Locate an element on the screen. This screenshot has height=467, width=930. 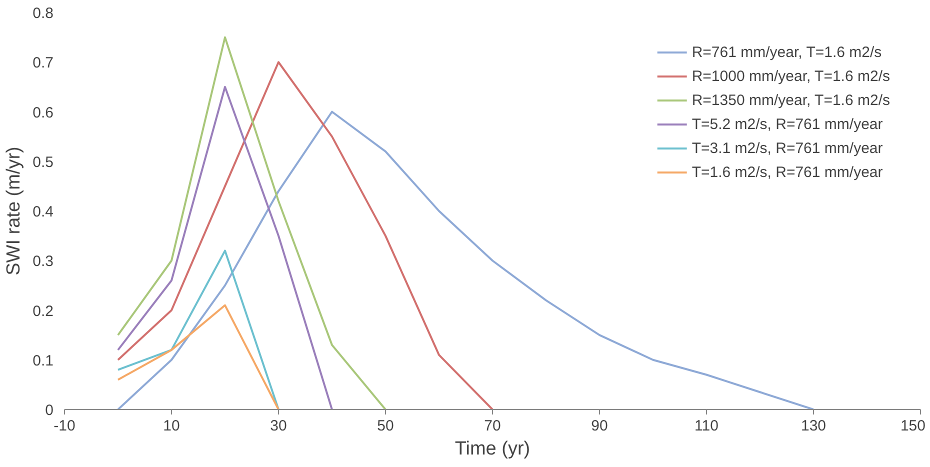
y-tick-label: 0.6 is located at coordinates (43, 113).